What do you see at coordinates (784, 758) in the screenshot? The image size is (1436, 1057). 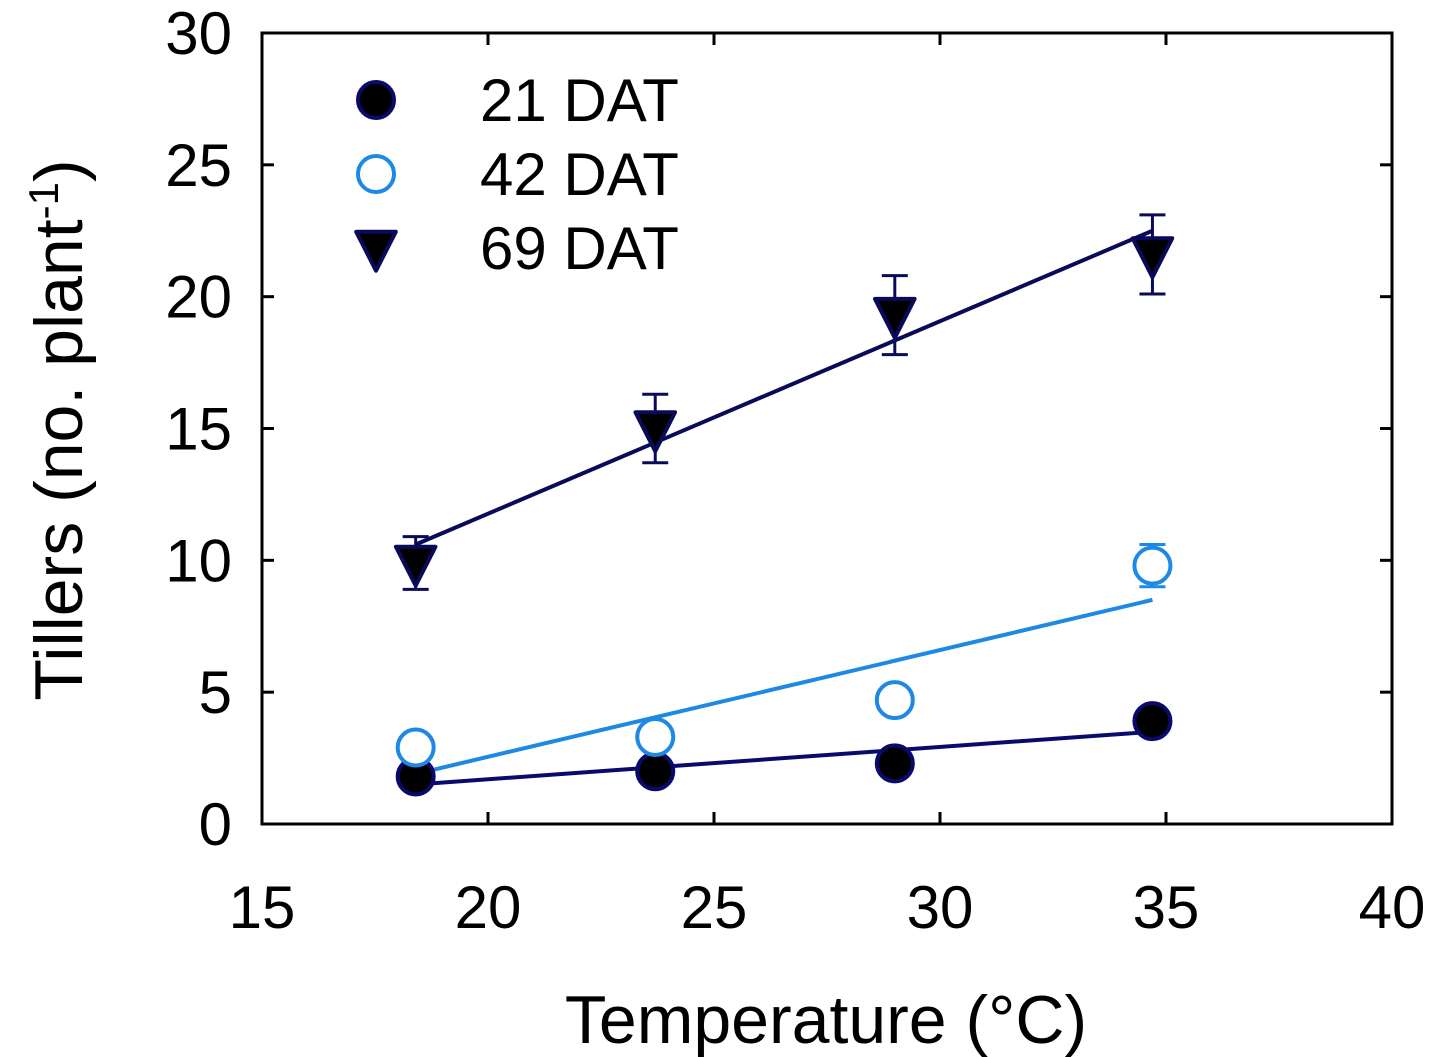 I see `fit-line-21-dat` at bounding box center [784, 758].